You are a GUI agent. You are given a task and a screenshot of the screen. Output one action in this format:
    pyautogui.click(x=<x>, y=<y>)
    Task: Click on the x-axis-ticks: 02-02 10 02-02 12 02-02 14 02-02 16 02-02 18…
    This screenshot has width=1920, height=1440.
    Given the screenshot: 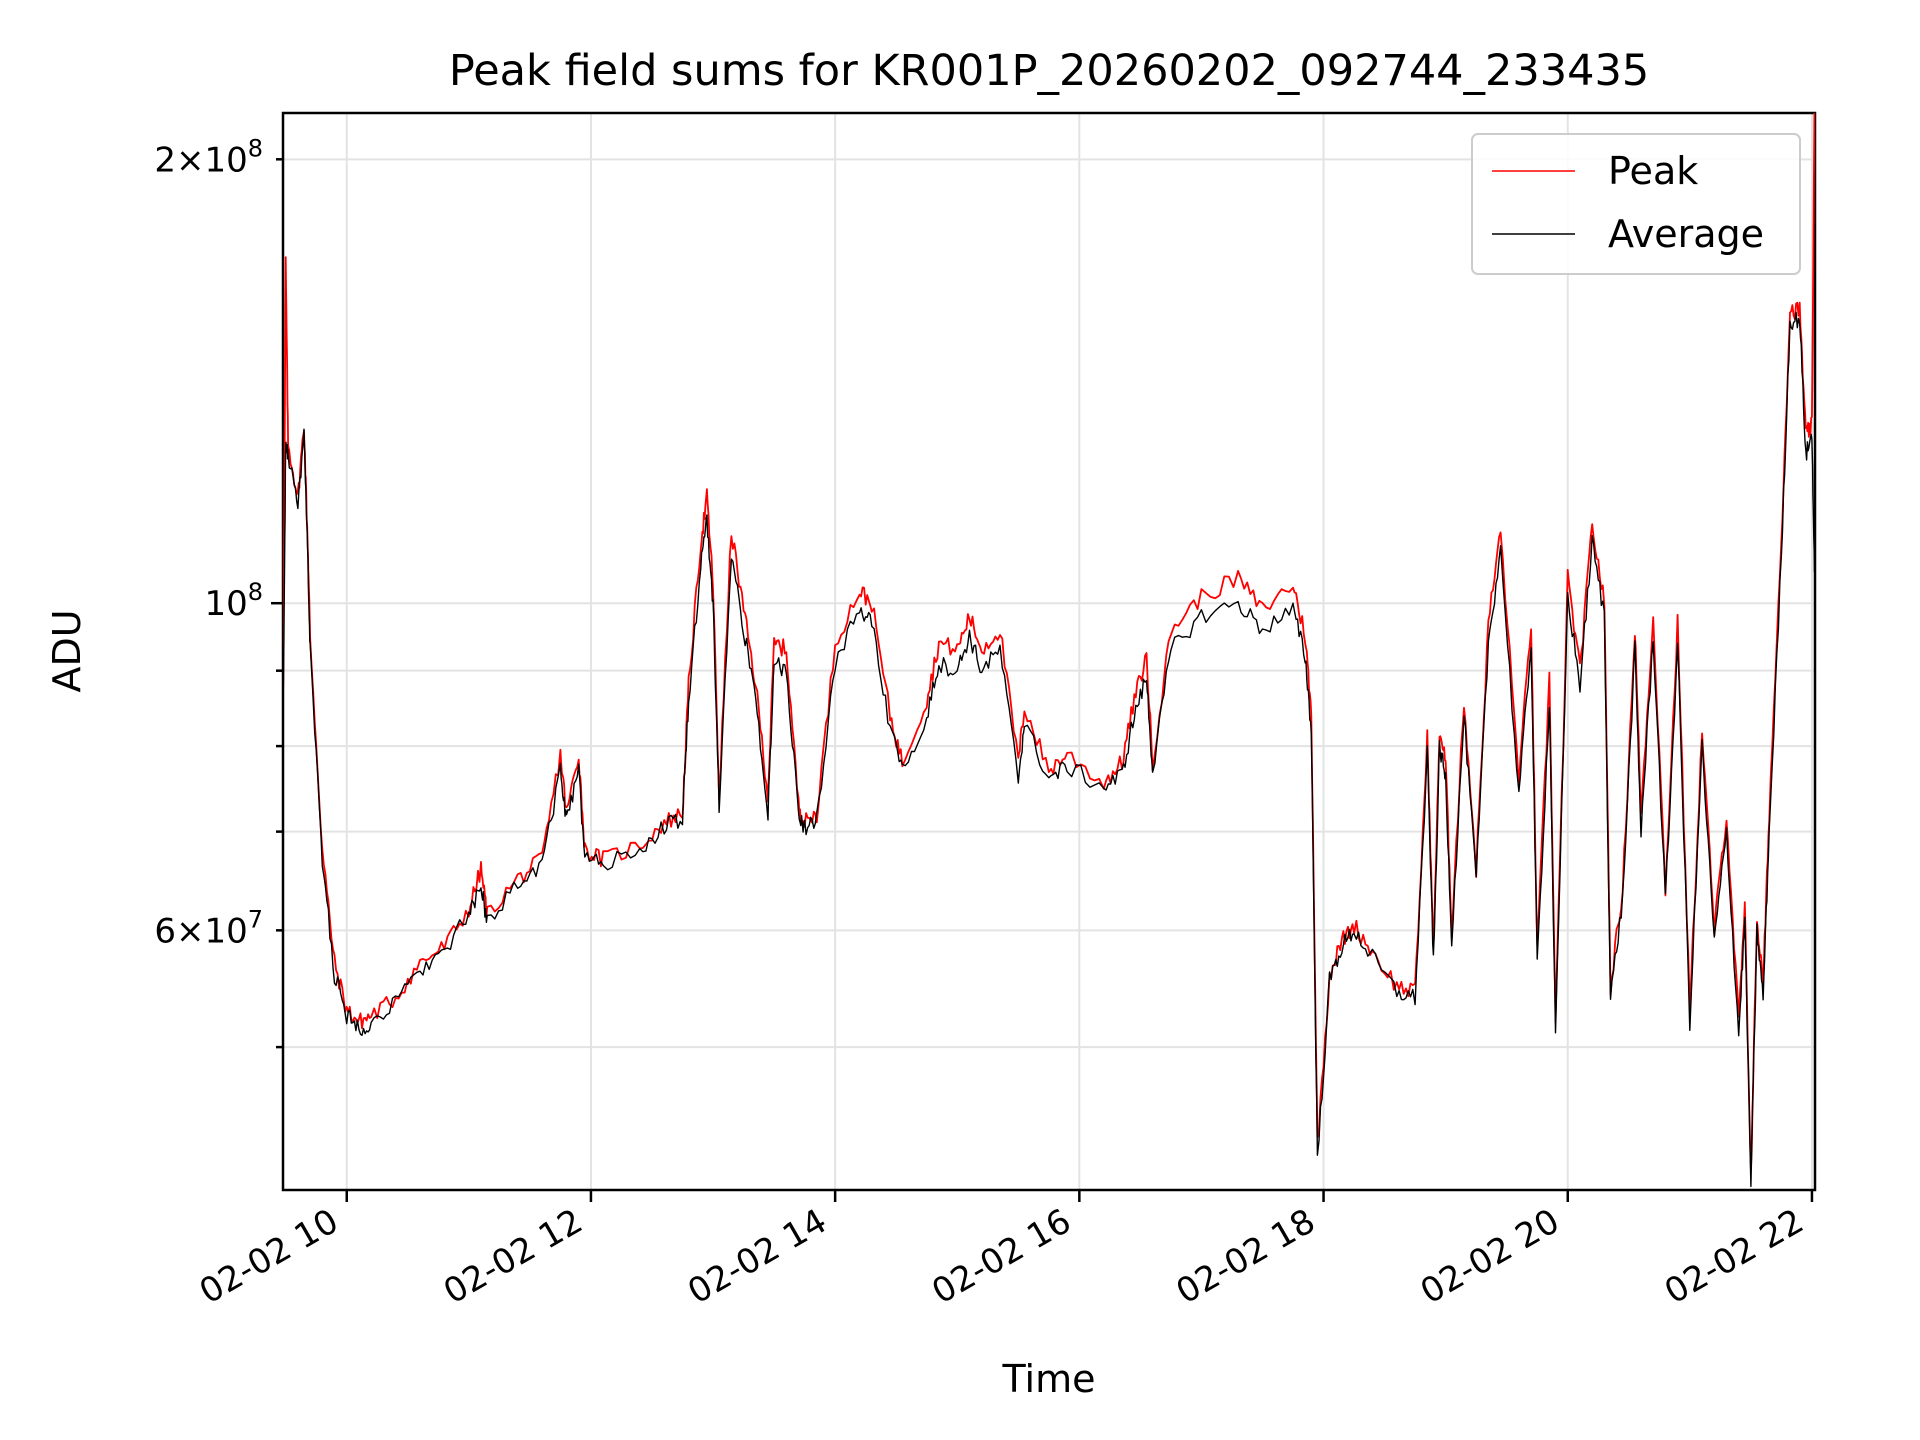 What is the action you would take?
    pyautogui.click(x=1003, y=1251)
    